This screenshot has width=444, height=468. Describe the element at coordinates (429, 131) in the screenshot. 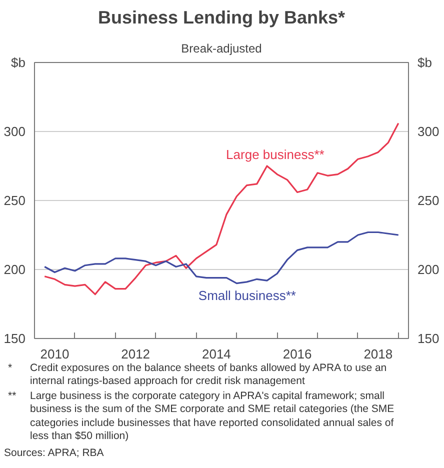

I see `y2-tick-label: 300` at that location.